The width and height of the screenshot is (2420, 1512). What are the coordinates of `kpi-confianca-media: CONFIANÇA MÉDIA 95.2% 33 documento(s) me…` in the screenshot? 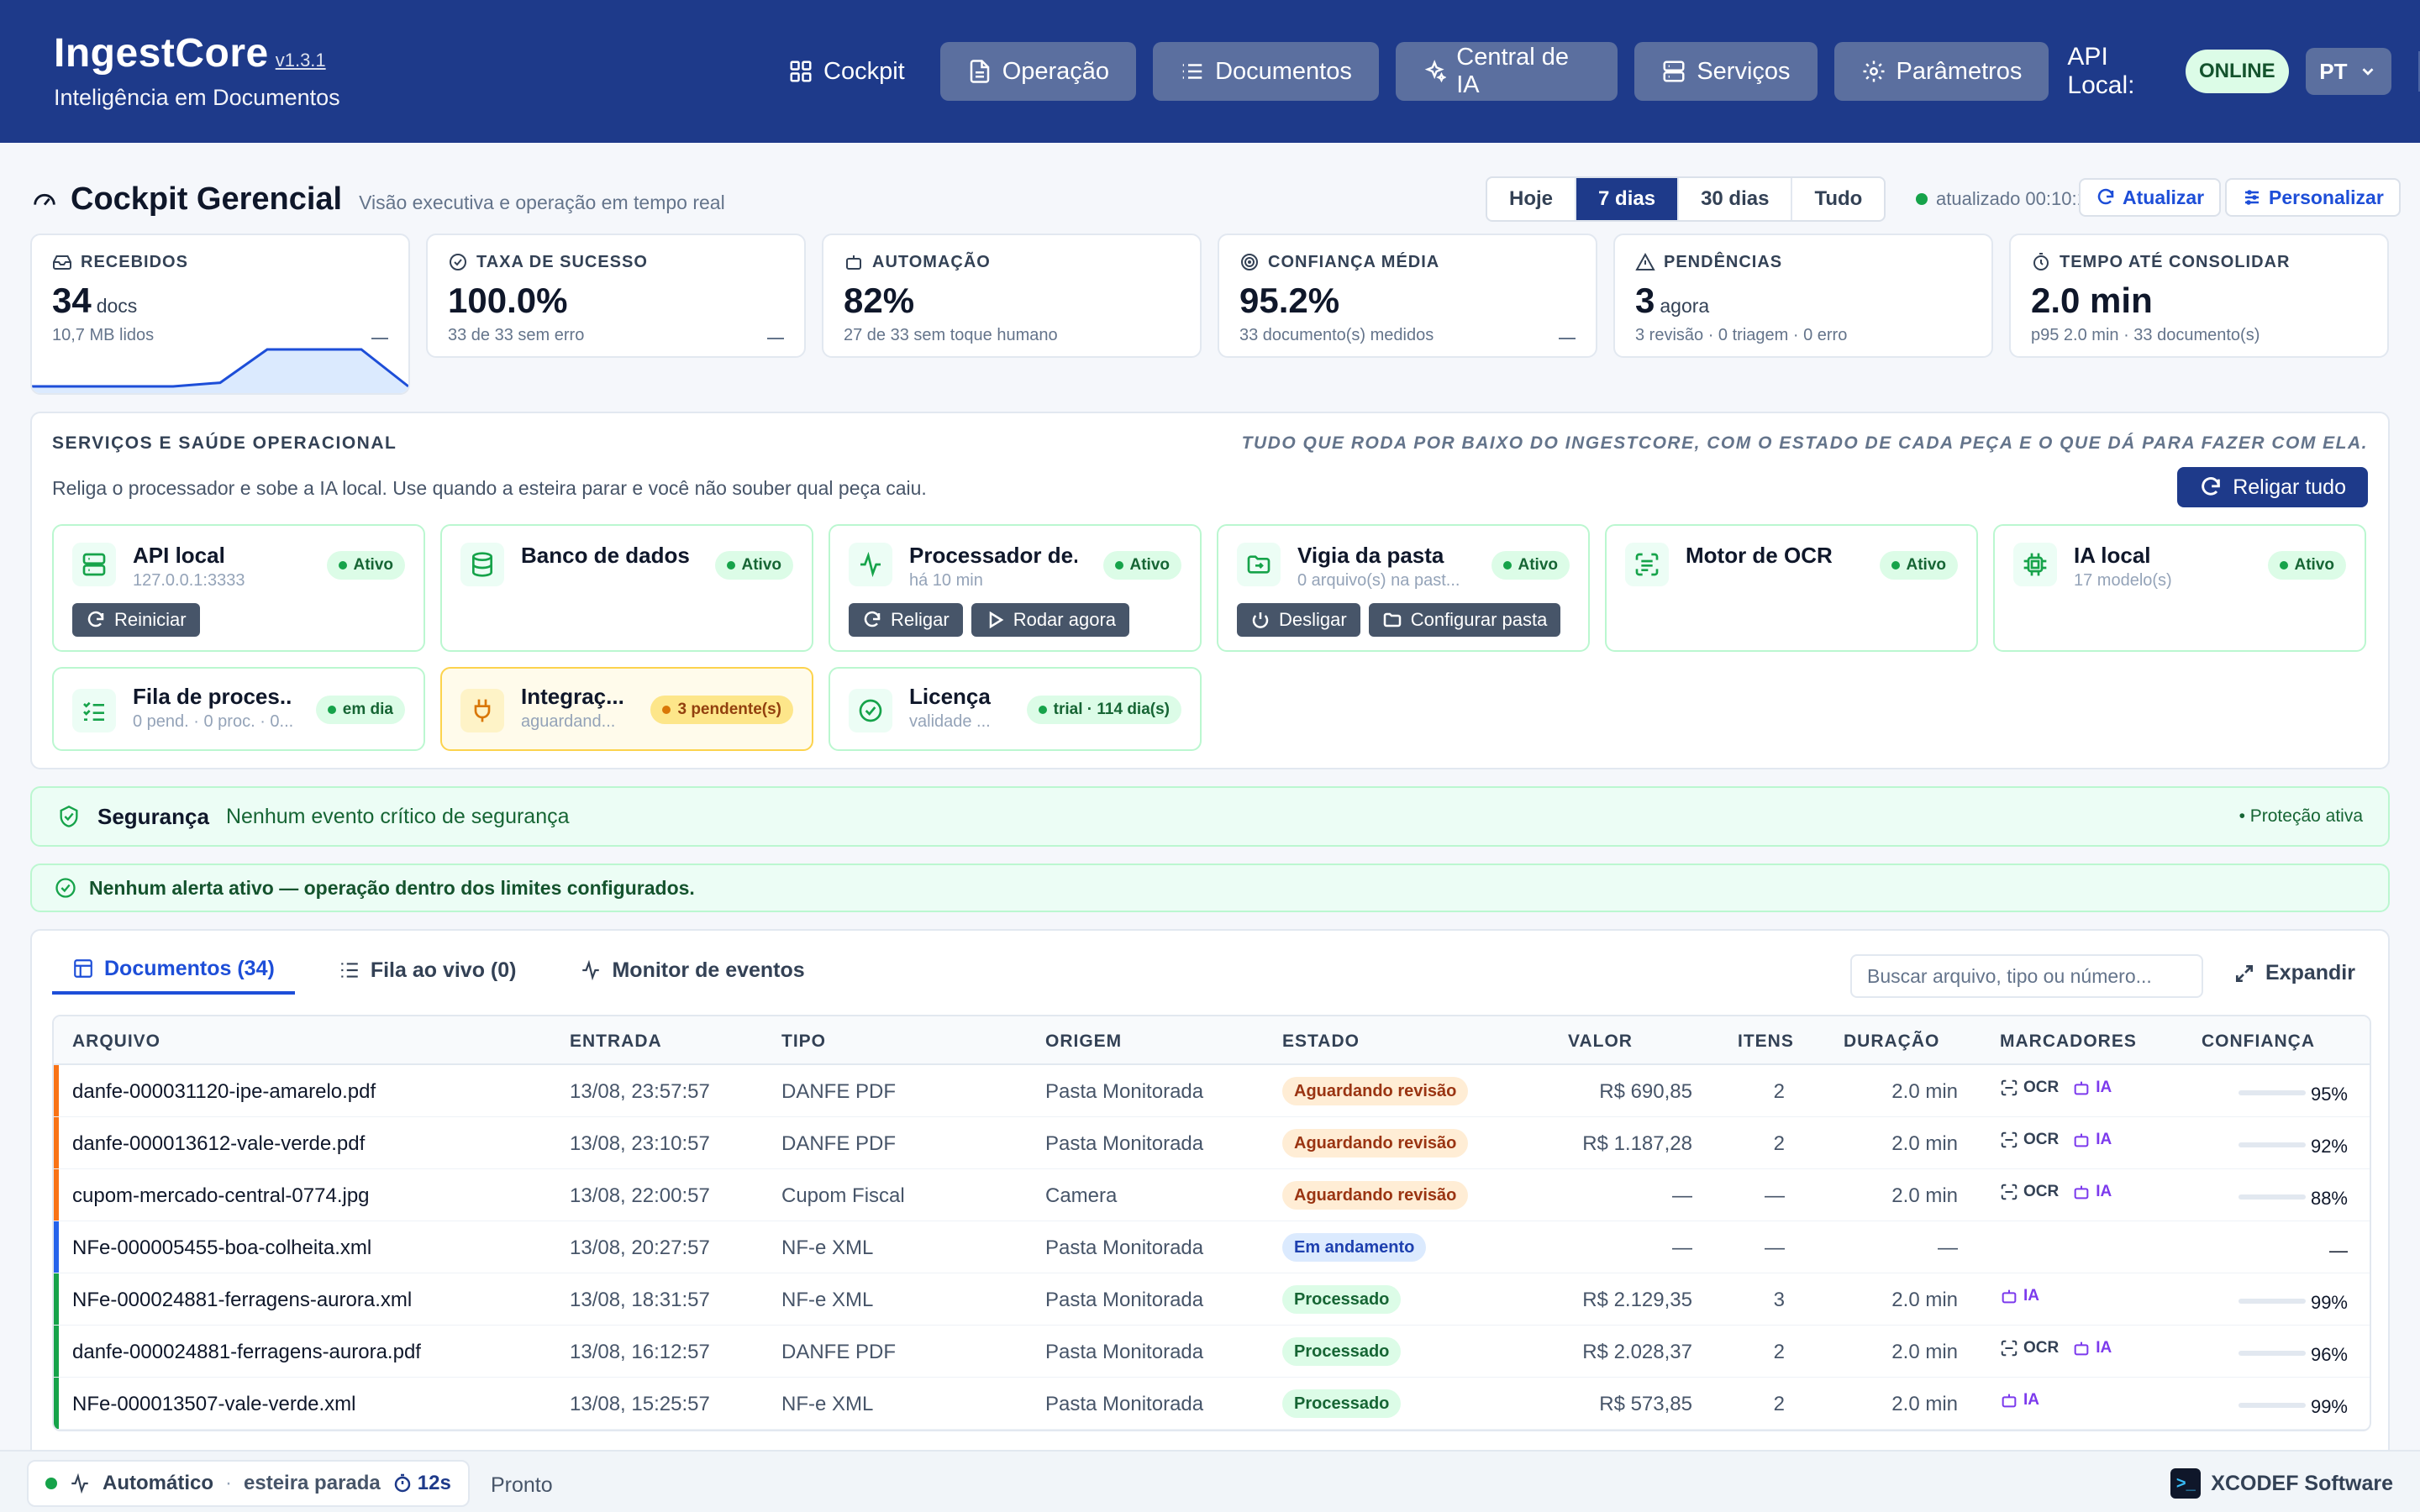 It's located at (1407, 296).